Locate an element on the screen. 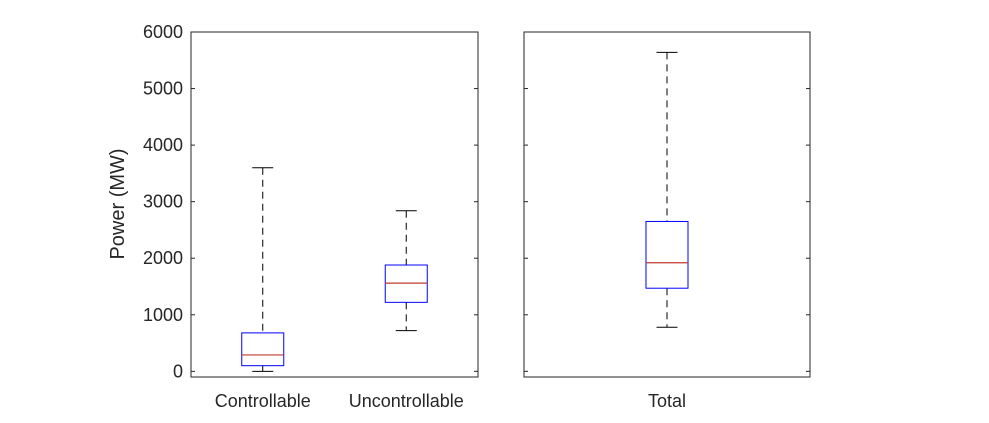 Image resolution: width=989 pixels, height=423 pixels. y-tick-label: 1000 is located at coordinates (163, 315).